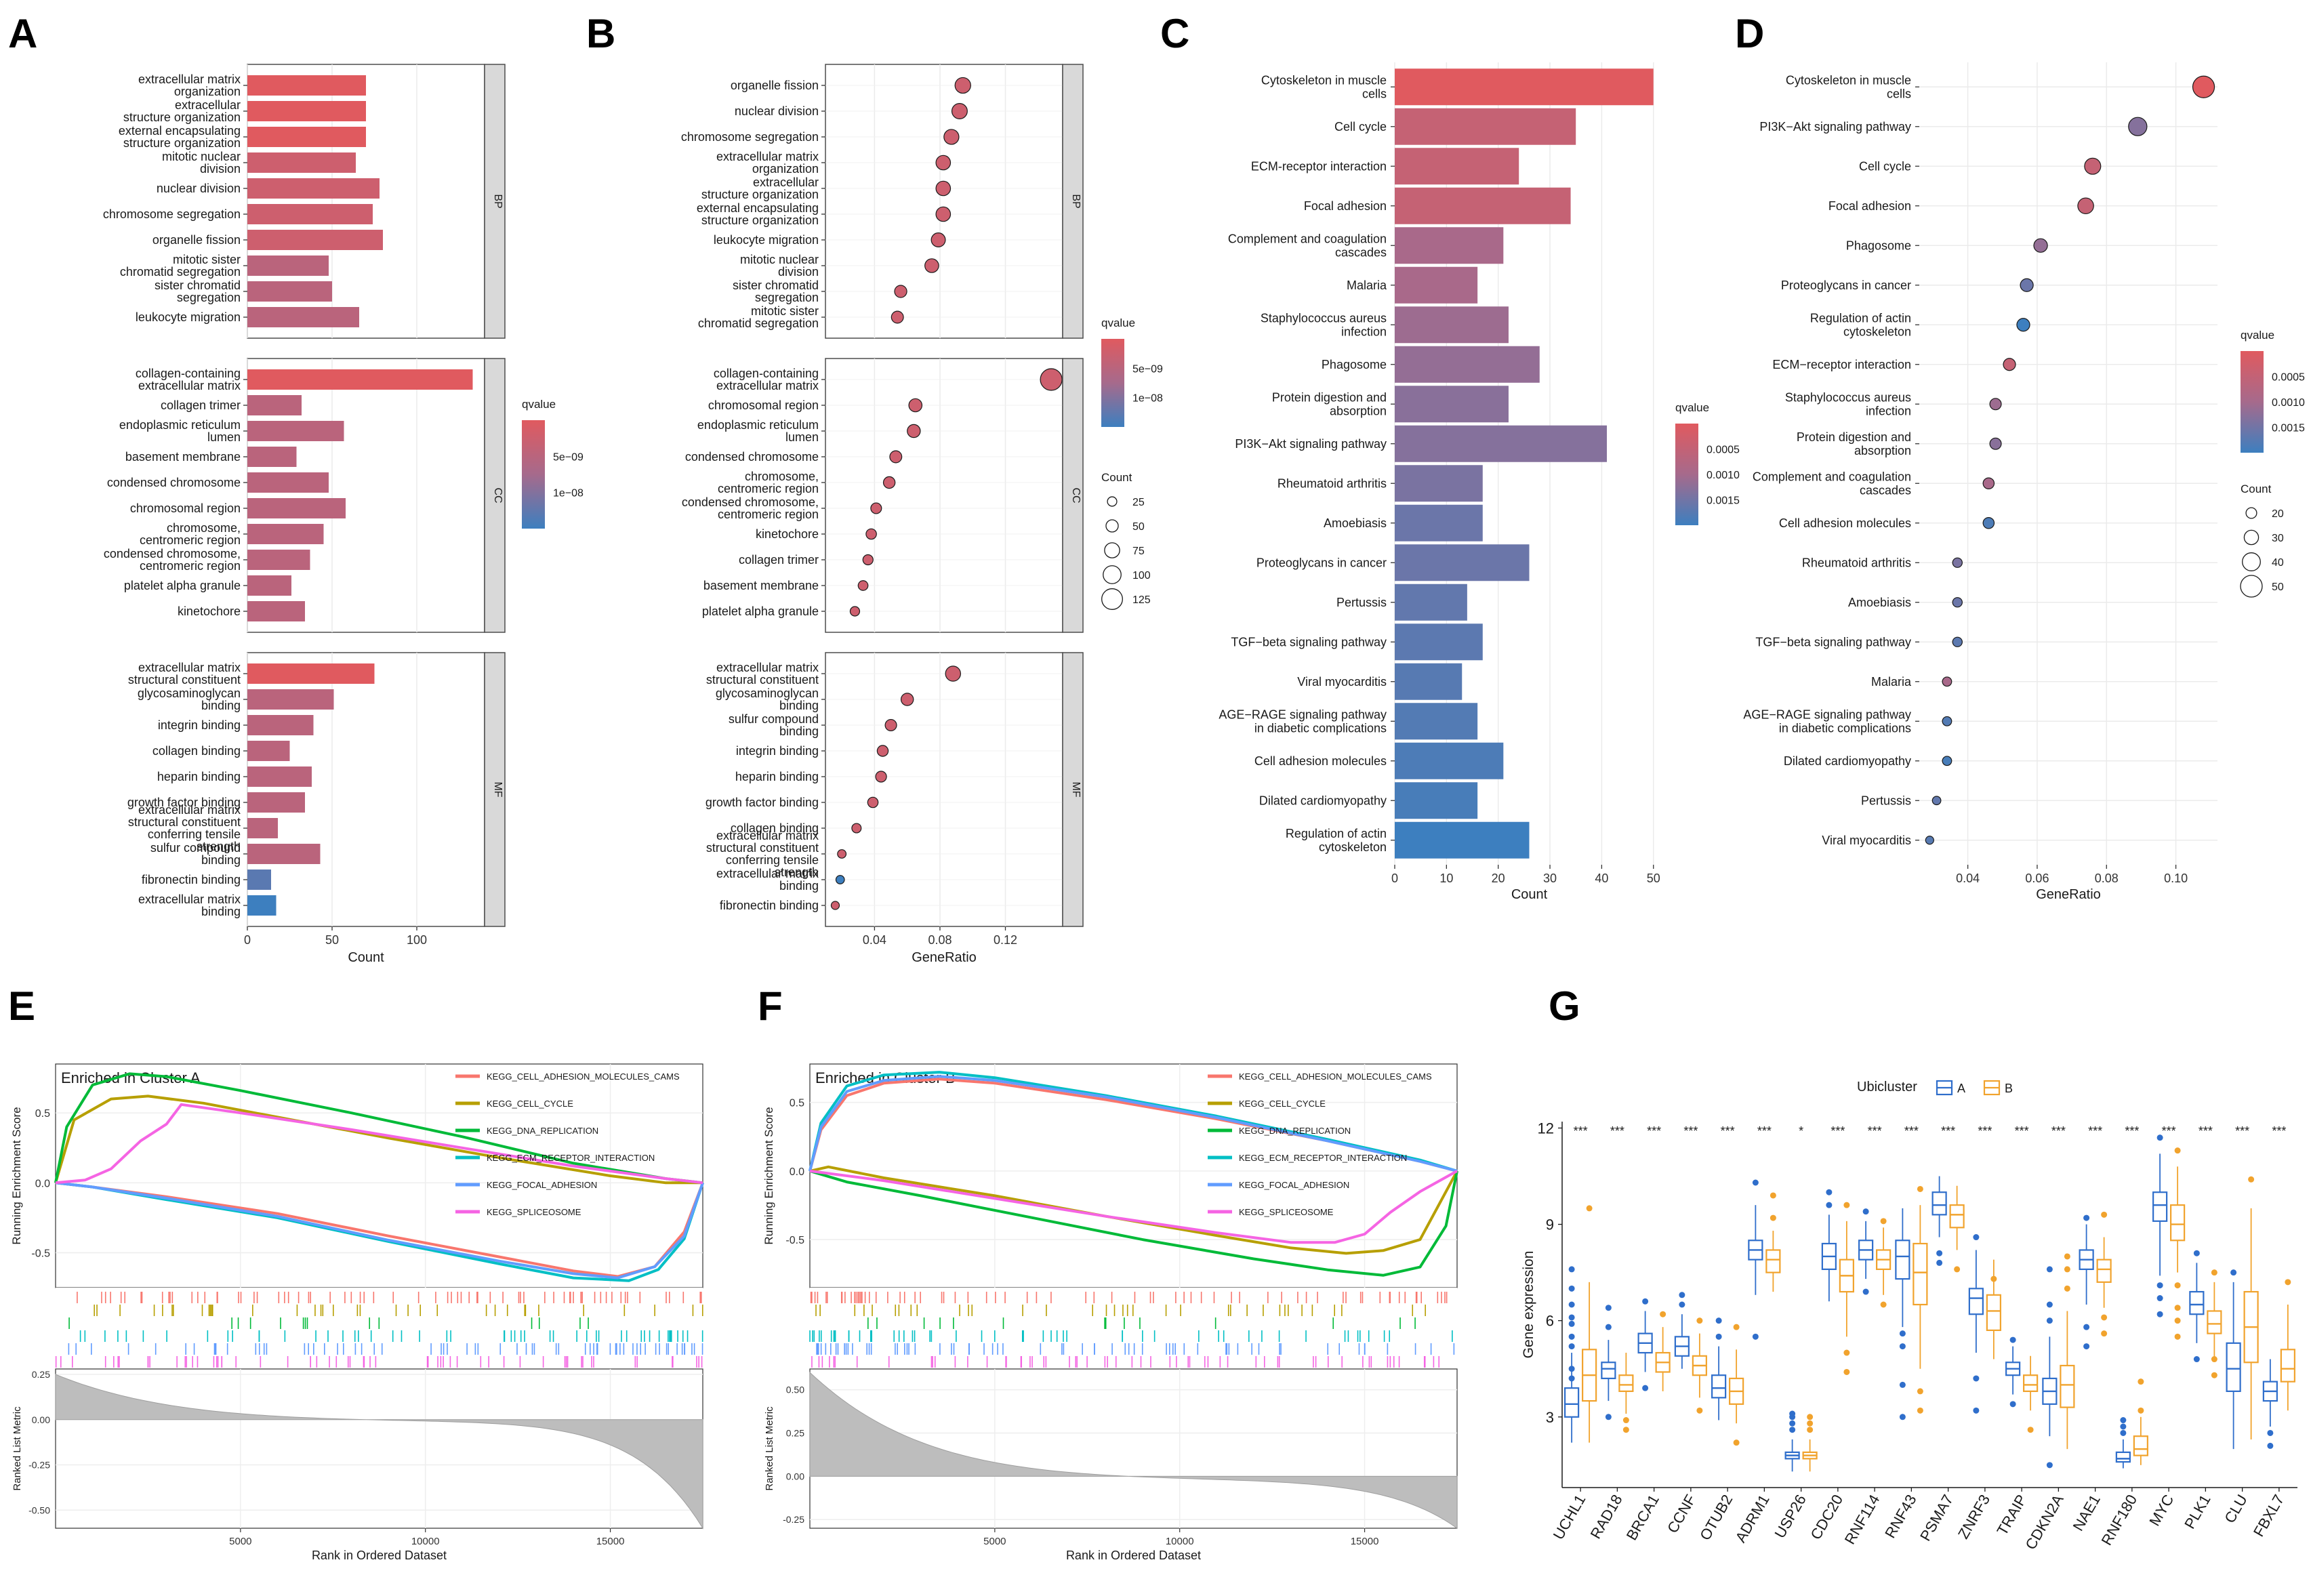 This screenshot has width=2311, height=1596. Describe the element at coordinates (775, 85) in the screenshot. I see `category-label: organelle fission` at that location.